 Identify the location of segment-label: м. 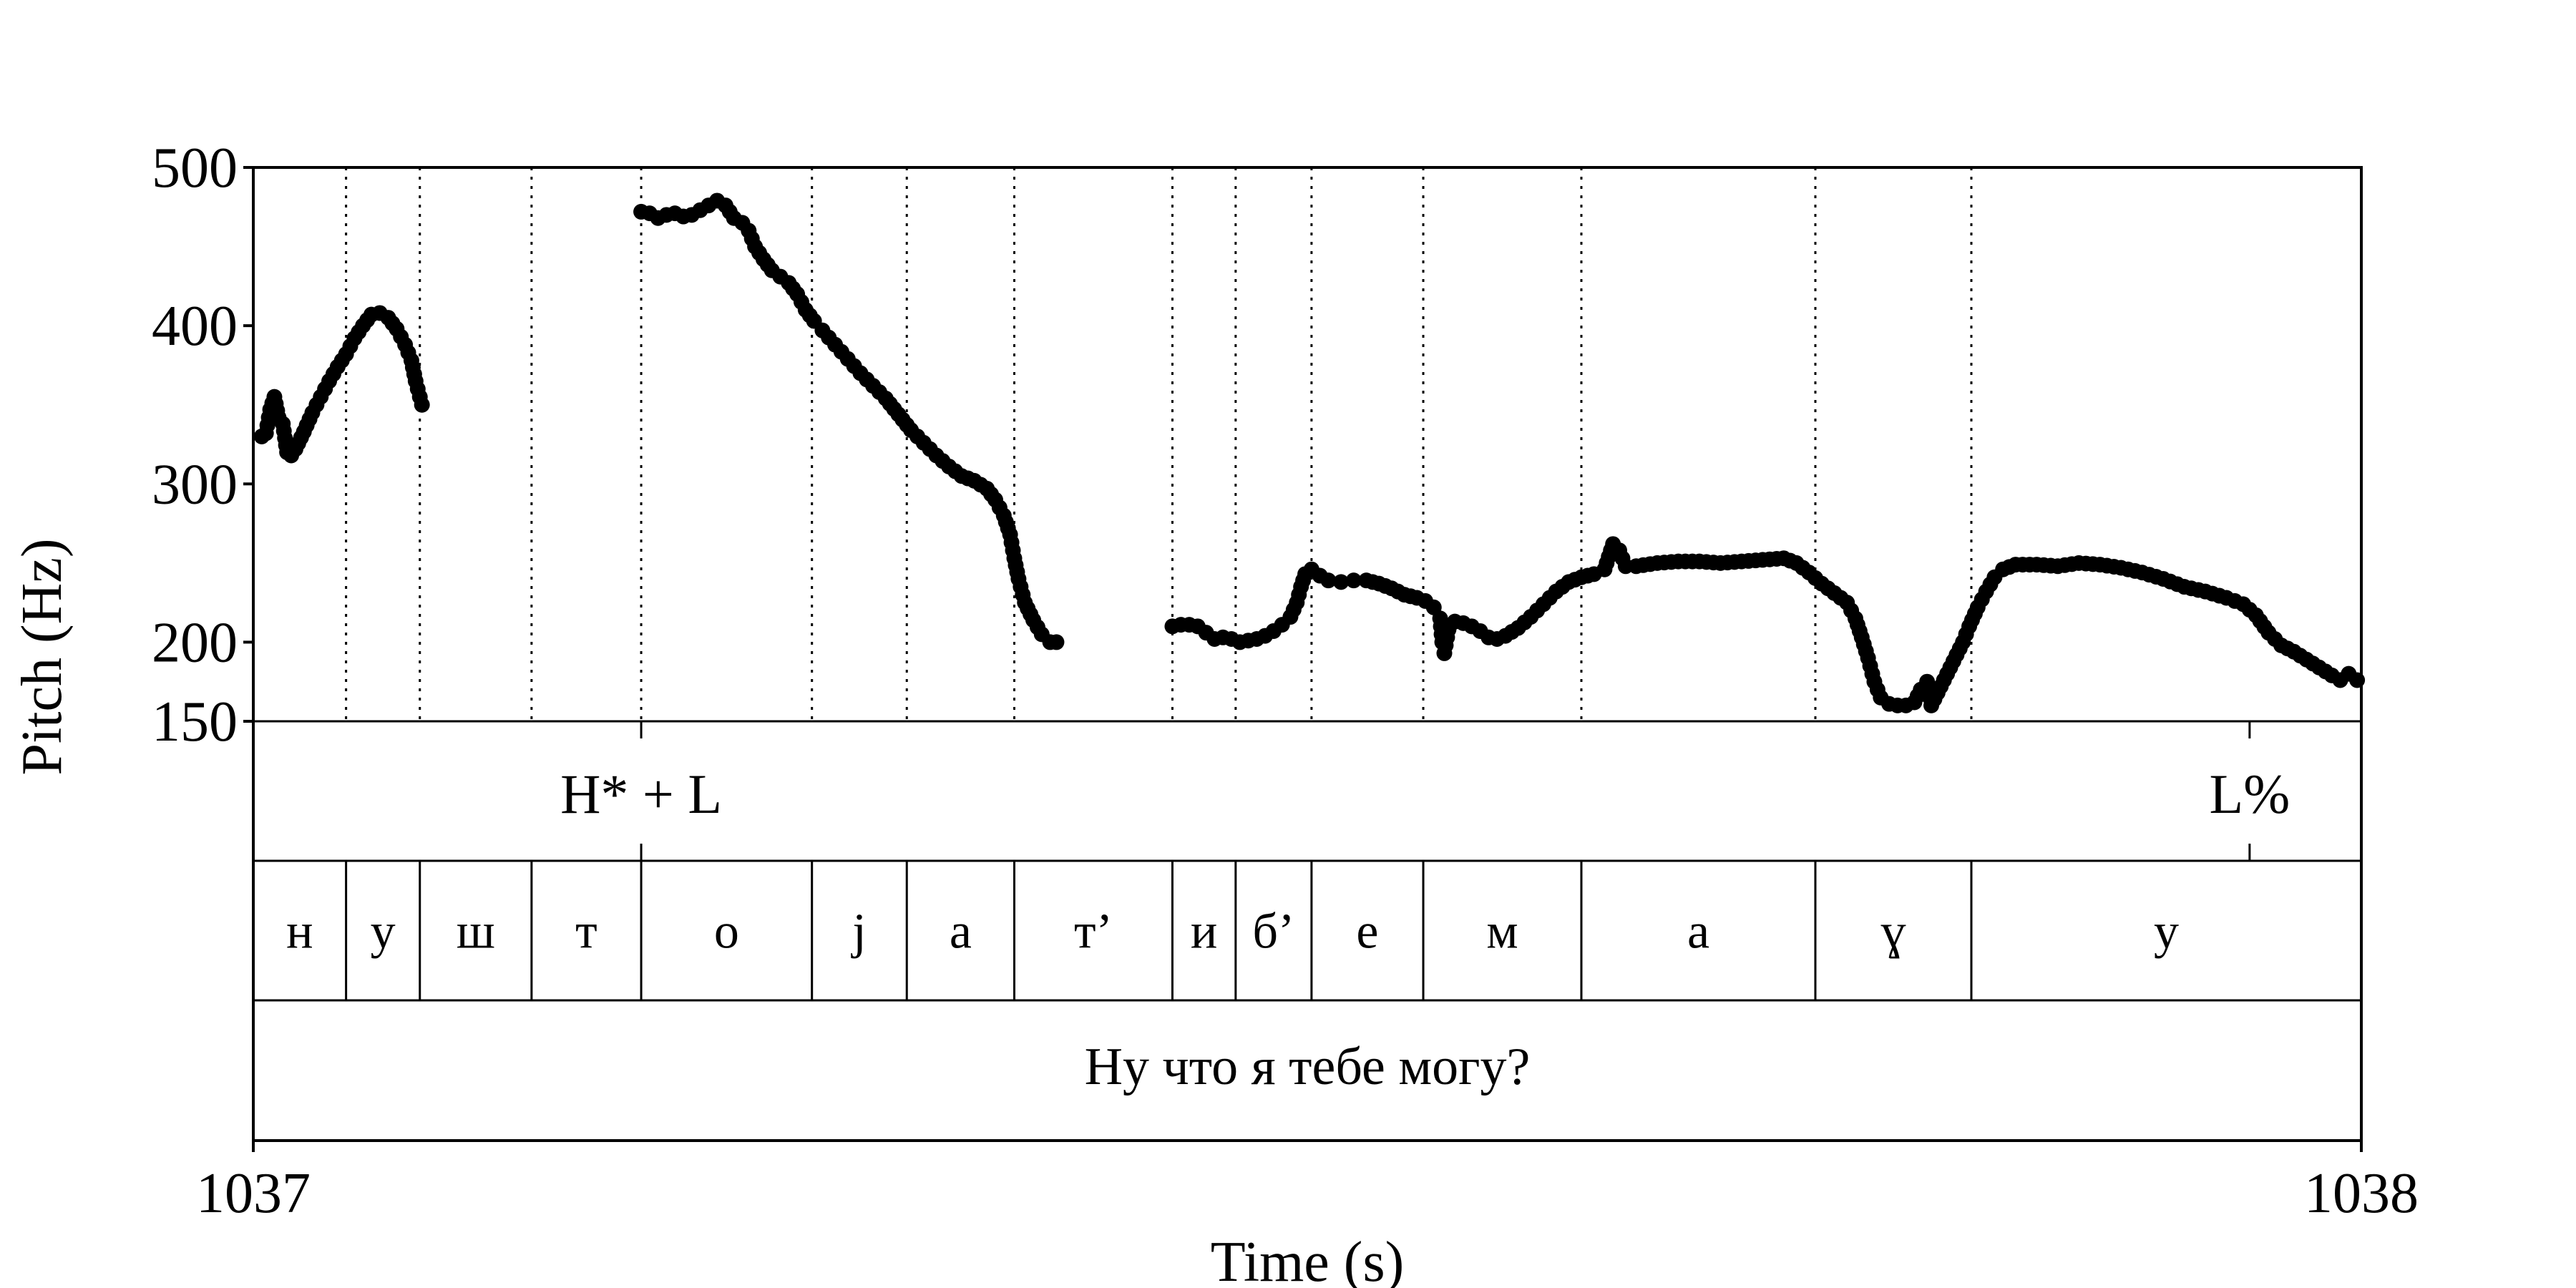
(1502, 932).